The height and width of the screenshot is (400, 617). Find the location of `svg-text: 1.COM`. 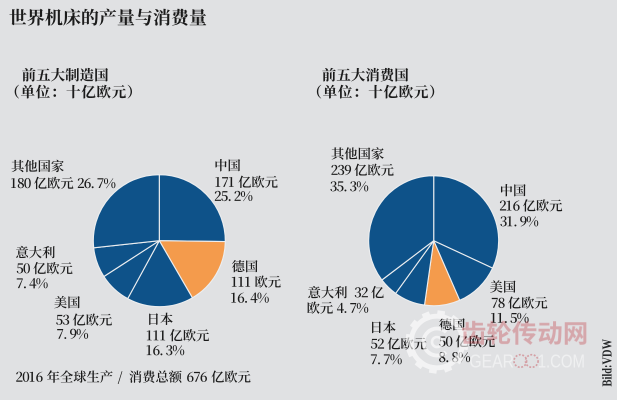

svg-text: 1.COM is located at coordinates (561, 362).